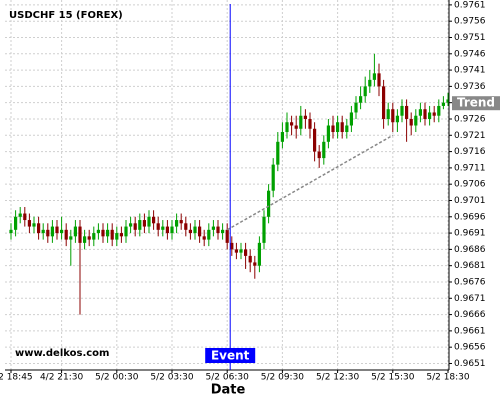 The height and width of the screenshot is (400, 500). I want to click on y-tick-label: 0.9736, so click(470, 87).